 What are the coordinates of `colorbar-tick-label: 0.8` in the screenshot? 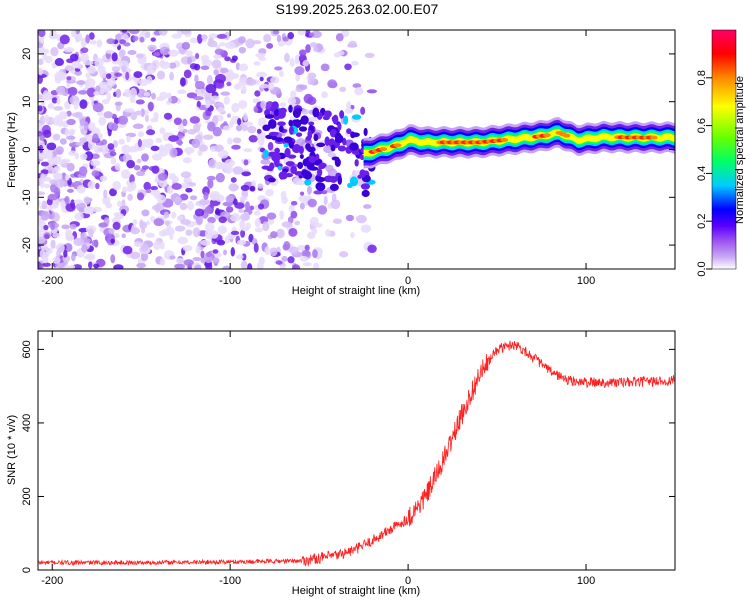 It's located at (702, 77).